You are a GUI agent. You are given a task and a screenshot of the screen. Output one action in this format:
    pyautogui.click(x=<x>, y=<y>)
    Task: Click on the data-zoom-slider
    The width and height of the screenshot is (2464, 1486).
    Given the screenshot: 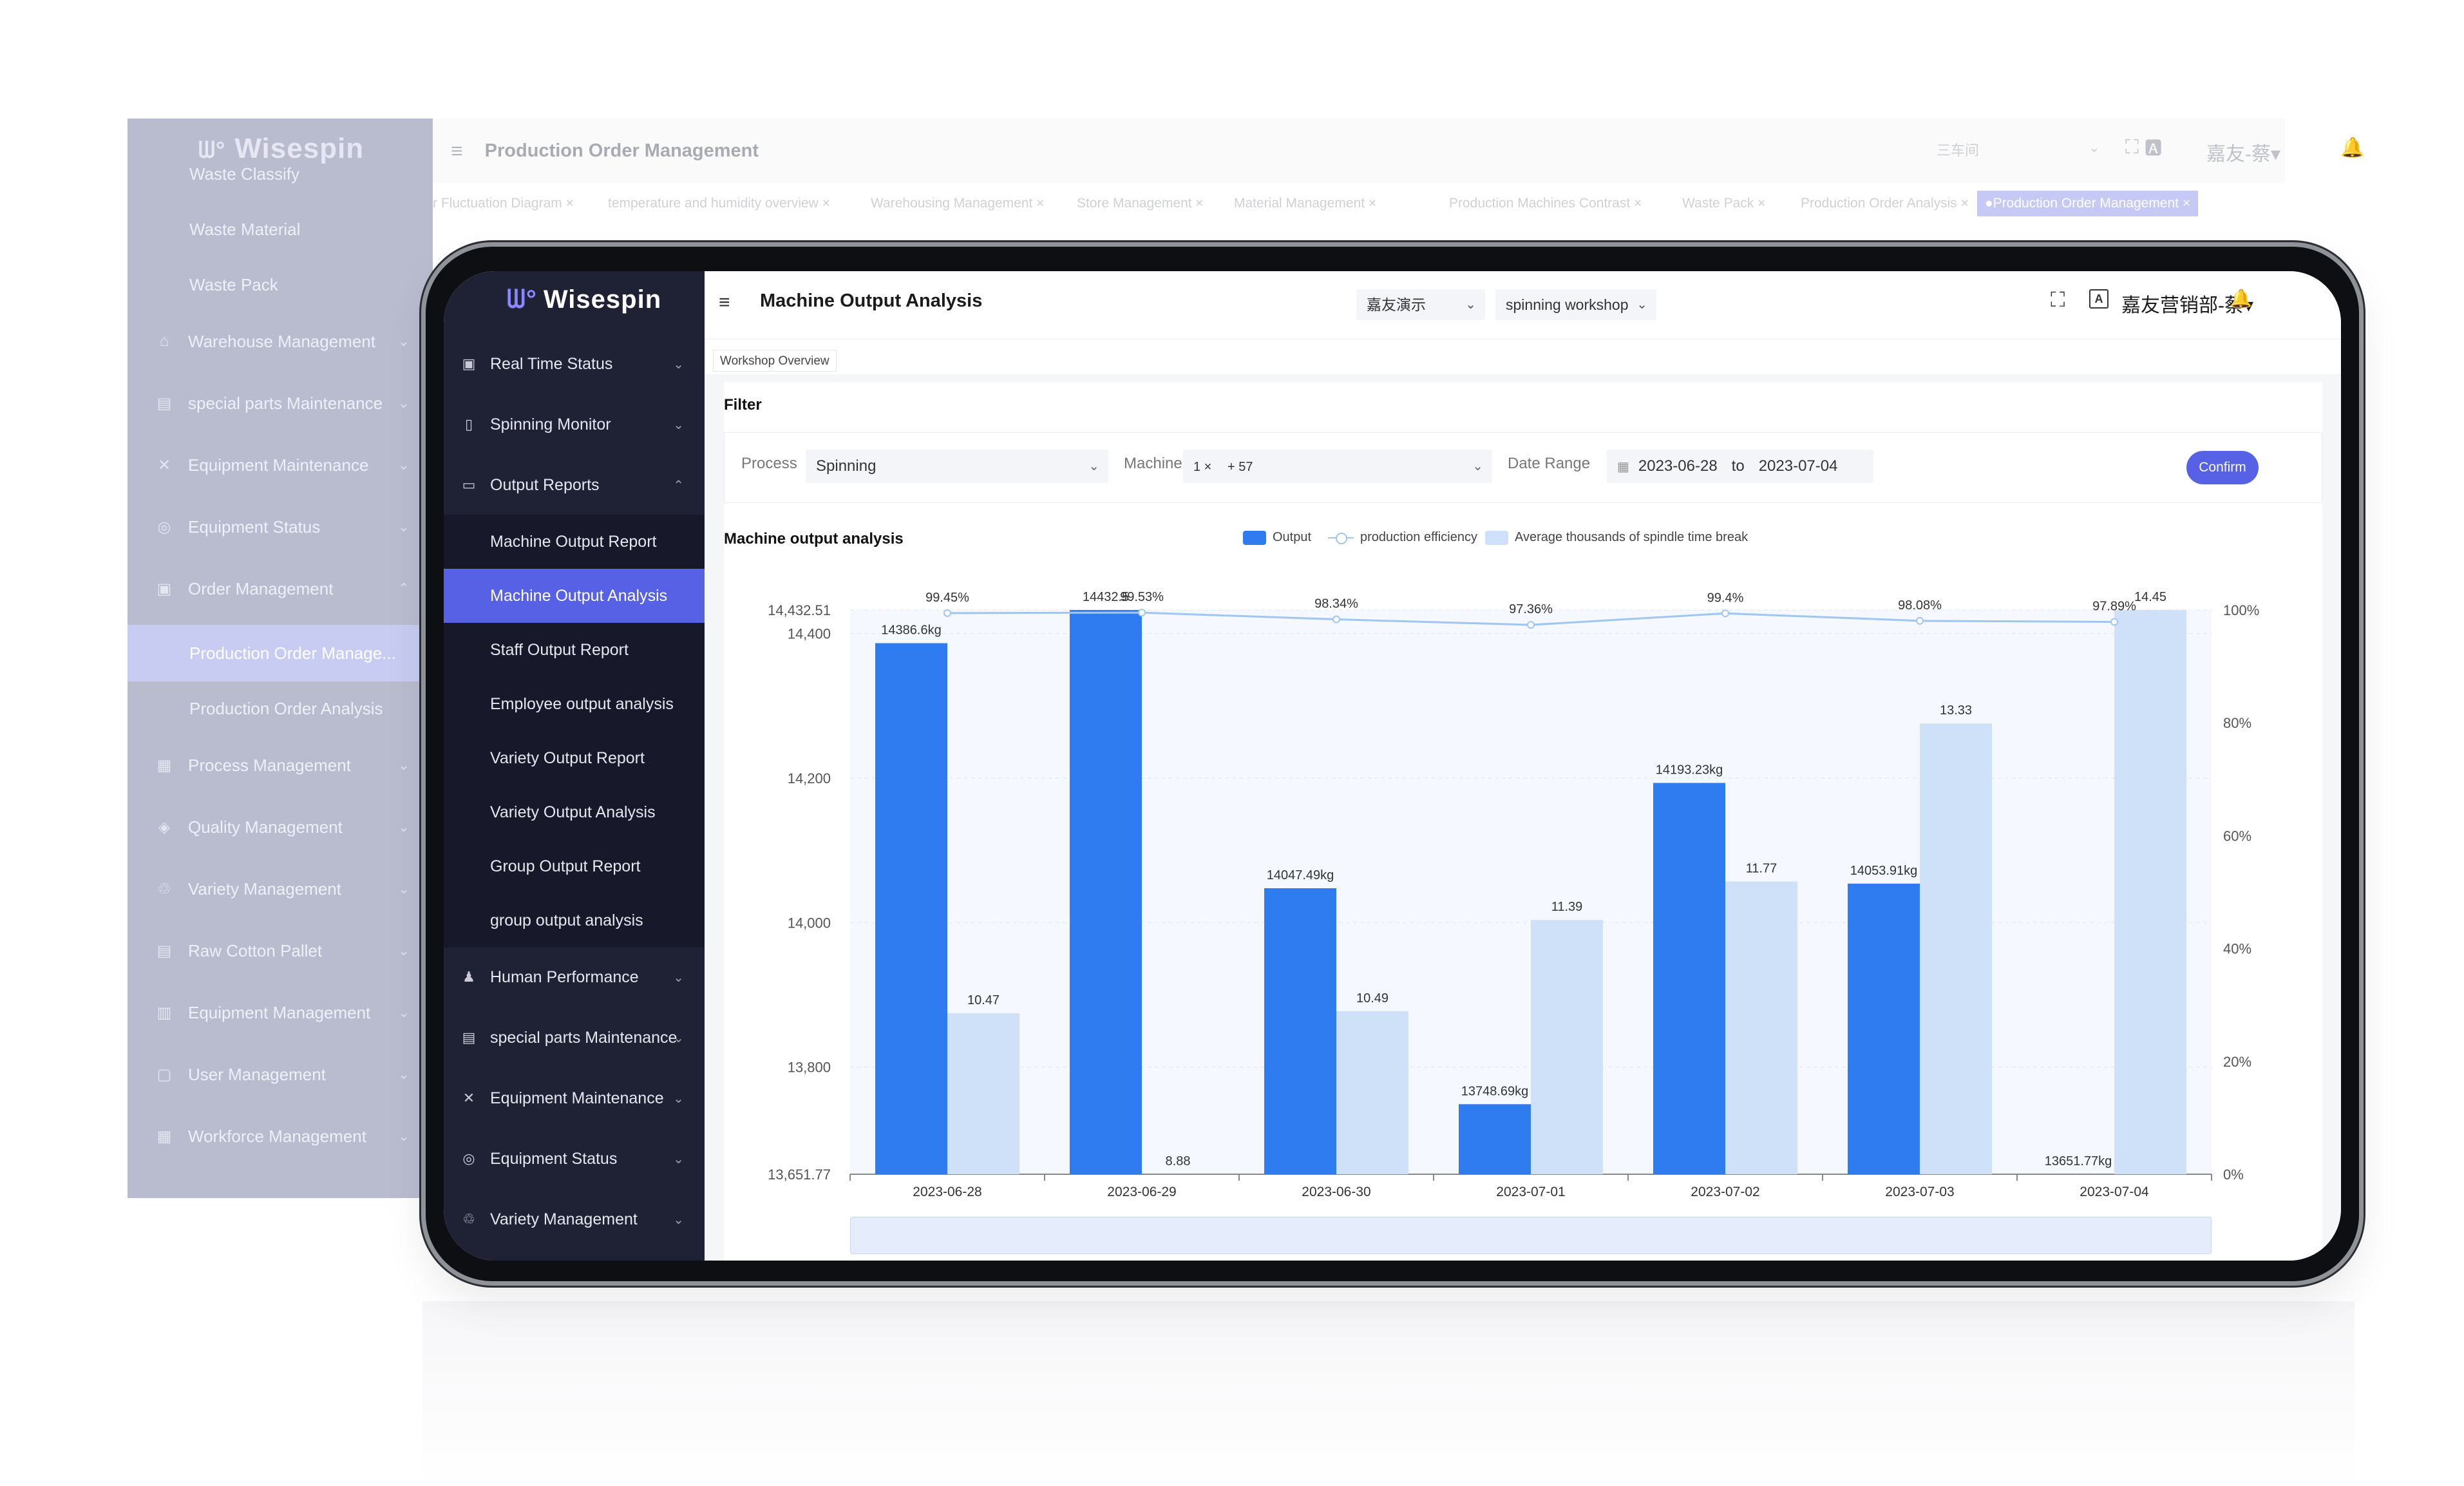 What is the action you would take?
    pyautogui.click(x=1531, y=1235)
    